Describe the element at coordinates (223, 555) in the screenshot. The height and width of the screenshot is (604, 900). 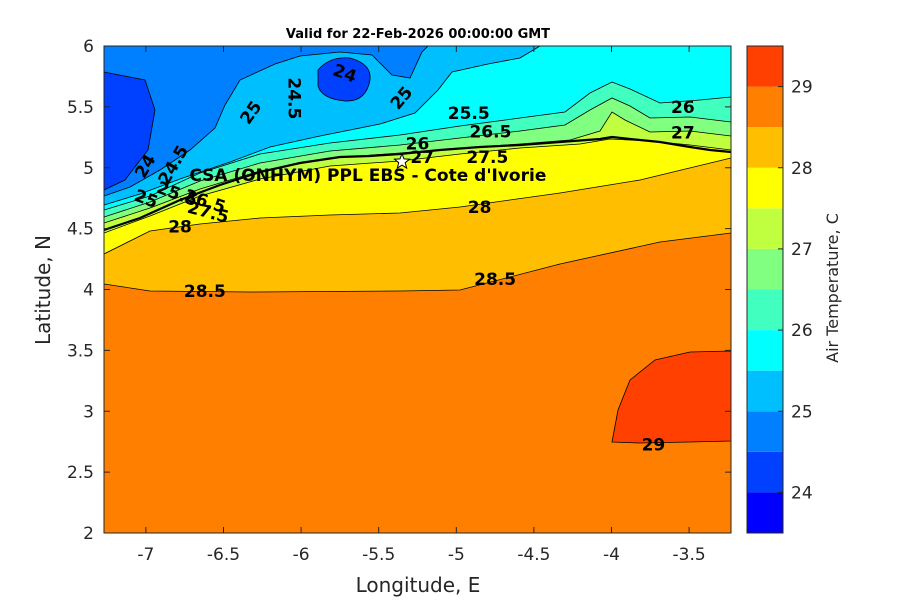
I see `x-tick-label: -6.5` at that location.